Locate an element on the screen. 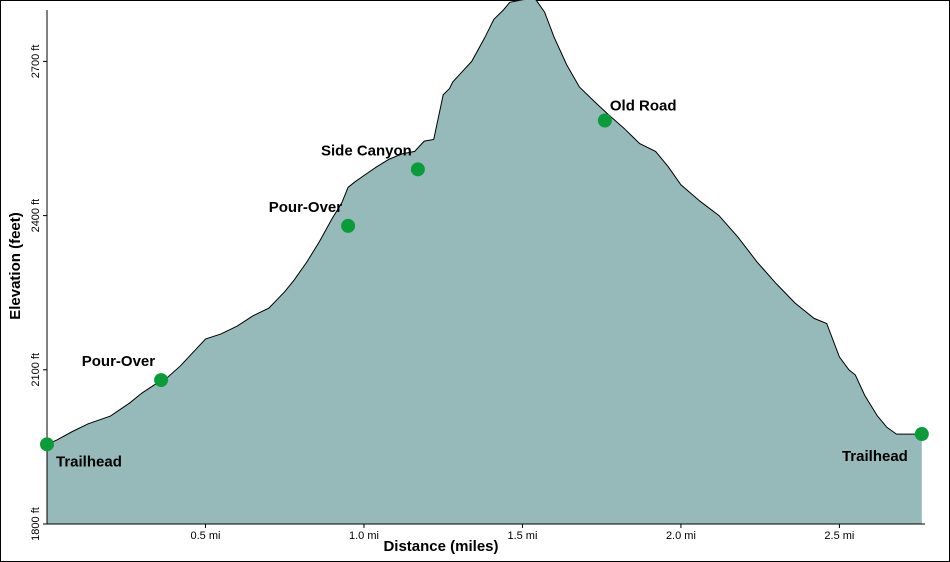  waypoint-label: Side Canyon is located at coordinates (366, 150).